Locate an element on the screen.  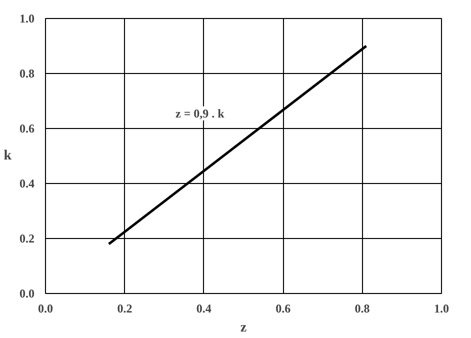
x-tick-label: 0.6 is located at coordinates (283, 309).